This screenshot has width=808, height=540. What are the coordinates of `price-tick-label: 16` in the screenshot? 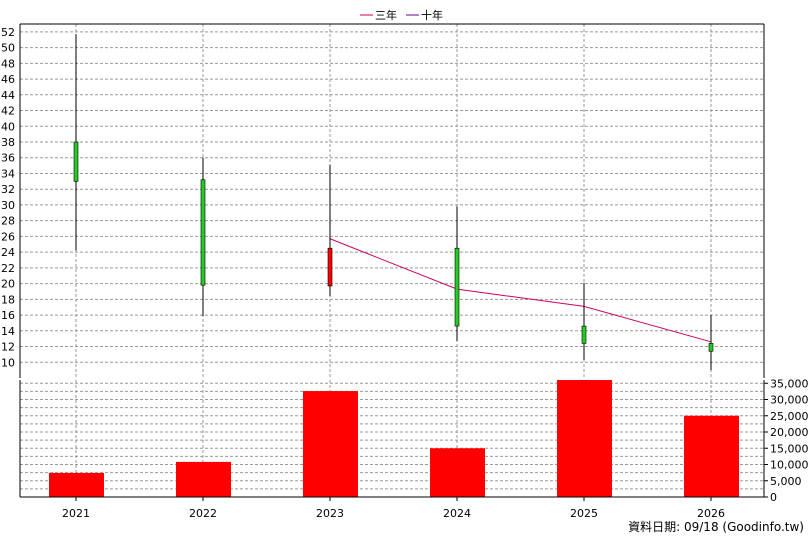 It's located at (8, 315).